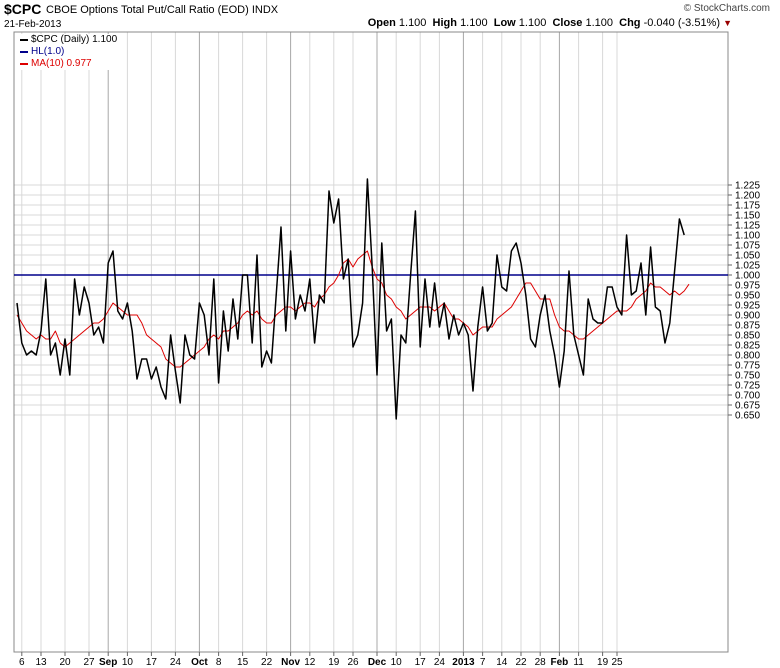 The height and width of the screenshot is (668, 780). Describe the element at coordinates (747, 316) in the screenshot. I see `y-tick-label: 0.900` at that location.